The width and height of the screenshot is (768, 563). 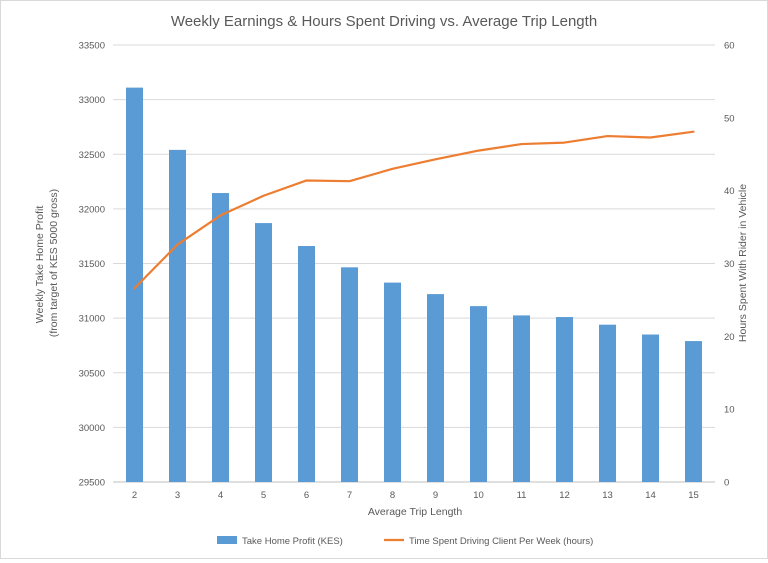 I want to click on right-axis-tick-label: 60, so click(x=729, y=46).